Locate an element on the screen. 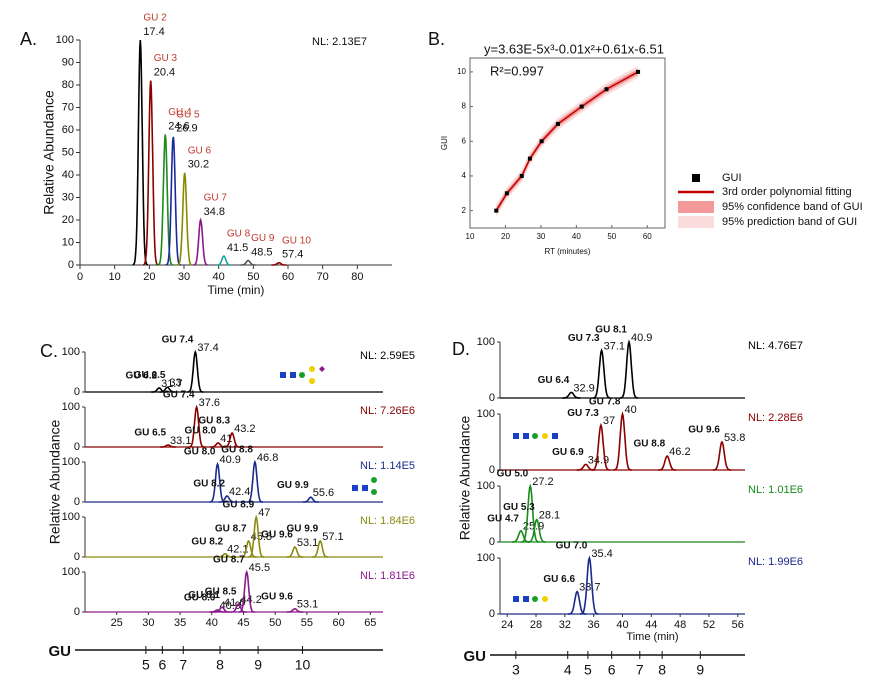  peak-gu-label: GU 8.3 is located at coordinates (214, 421).